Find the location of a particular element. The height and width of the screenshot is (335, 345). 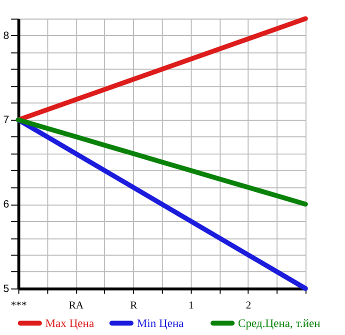

x-tick-label: RA is located at coordinates (76, 306).